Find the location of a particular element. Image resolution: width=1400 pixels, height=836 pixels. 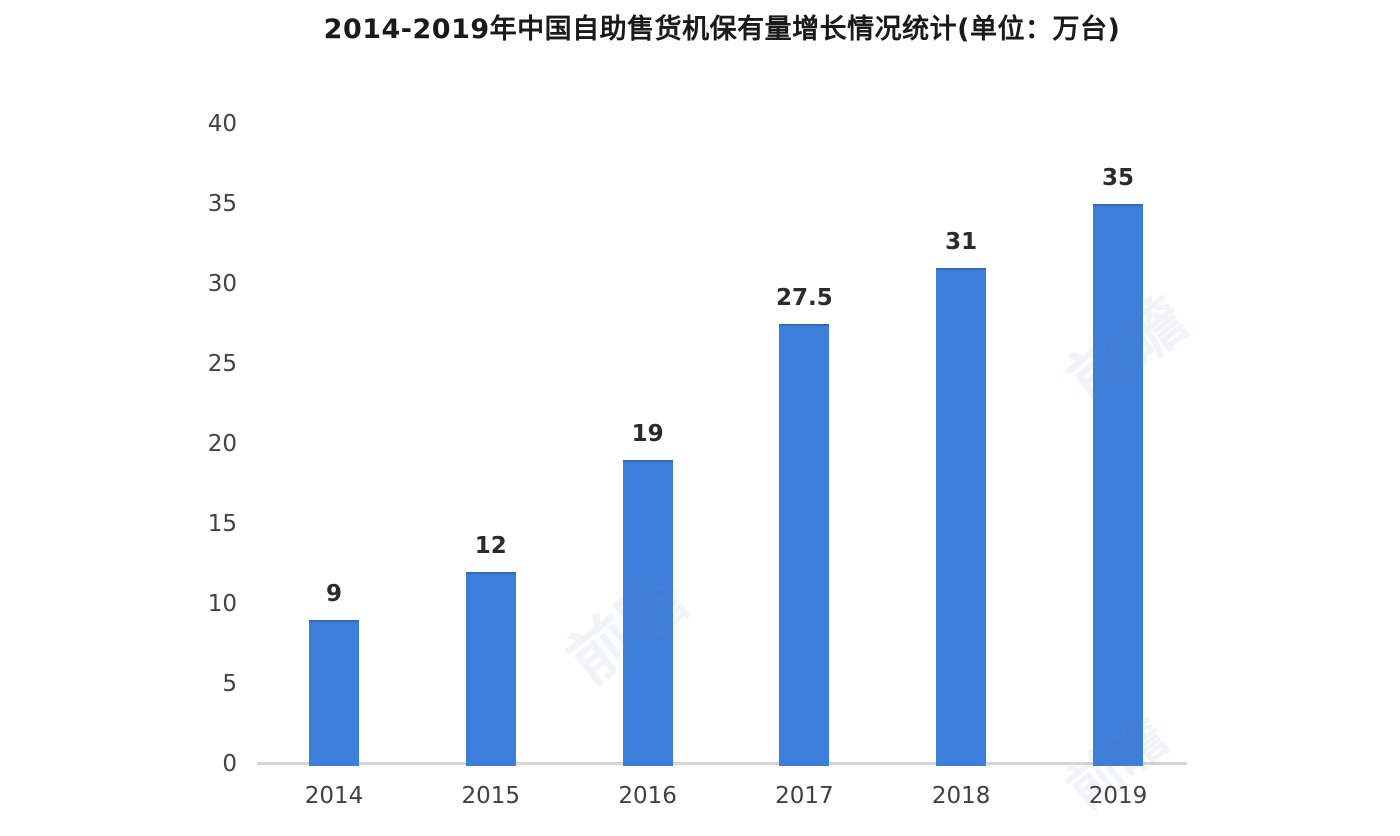

bar-value-label: 27.5 is located at coordinates (804, 298).